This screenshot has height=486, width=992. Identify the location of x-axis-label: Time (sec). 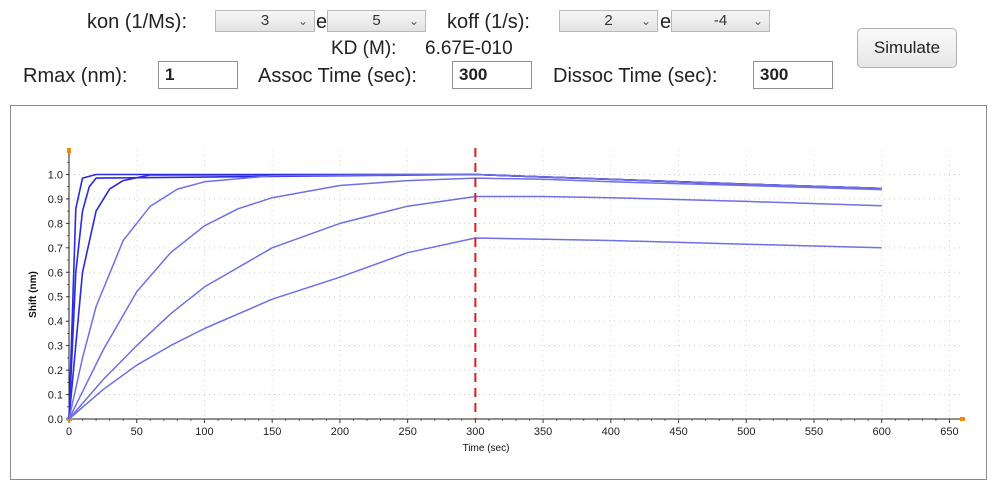
(486, 448).